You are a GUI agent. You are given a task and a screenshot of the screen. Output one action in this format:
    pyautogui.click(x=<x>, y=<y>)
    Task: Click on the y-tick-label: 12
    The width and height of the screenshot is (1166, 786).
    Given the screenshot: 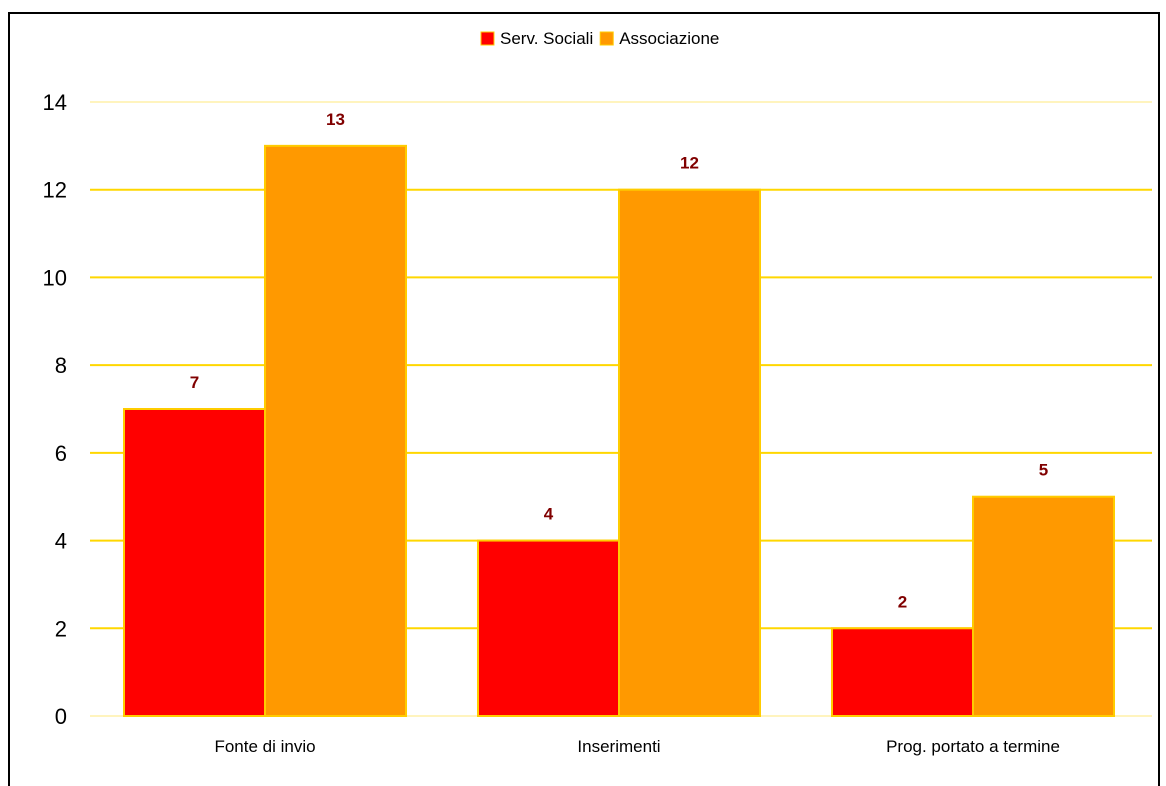 What is the action you would take?
    pyautogui.click(x=55, y=190)
    